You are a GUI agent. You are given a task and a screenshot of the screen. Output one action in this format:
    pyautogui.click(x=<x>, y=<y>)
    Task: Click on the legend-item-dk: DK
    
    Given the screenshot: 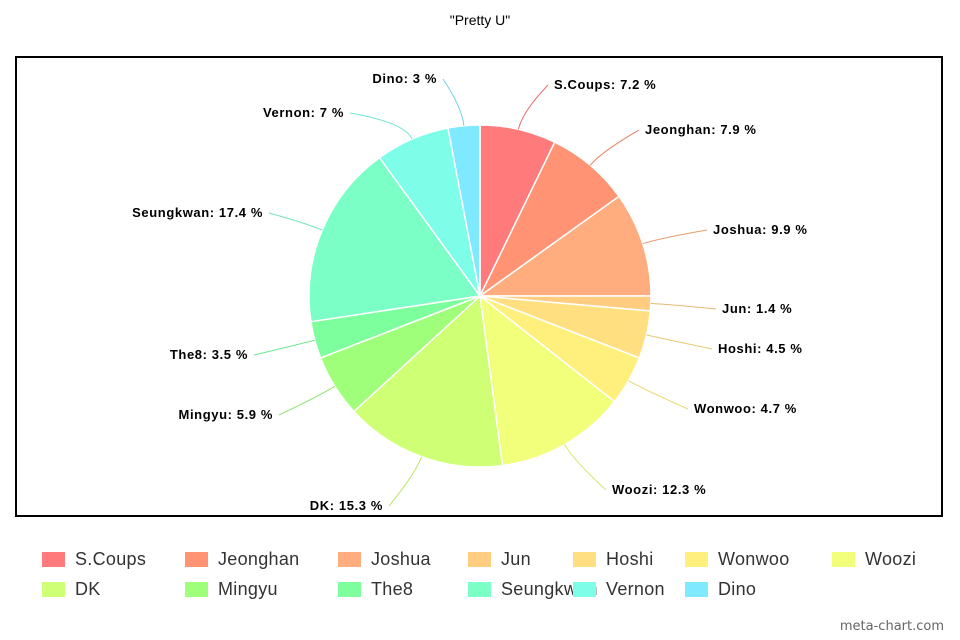 What is the action you would take?
    pyautogui.click(x=71, y=589)
    